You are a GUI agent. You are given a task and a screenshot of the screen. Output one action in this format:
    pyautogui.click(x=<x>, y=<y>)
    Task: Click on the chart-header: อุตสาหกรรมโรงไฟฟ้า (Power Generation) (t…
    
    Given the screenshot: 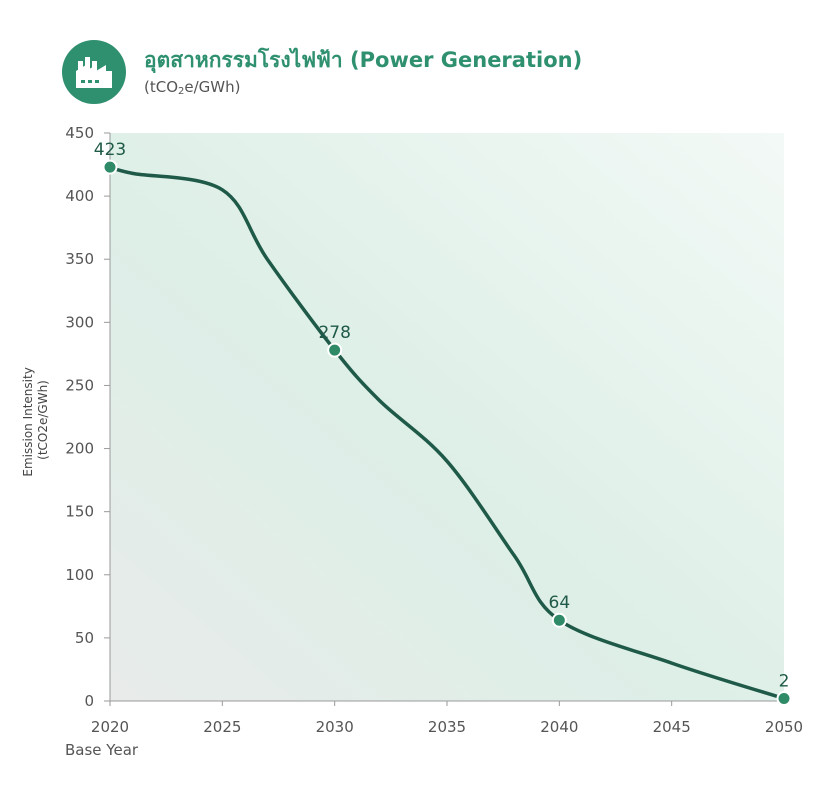 What is the action you would take?
    pyautogui.click(x=412, y=72)
    